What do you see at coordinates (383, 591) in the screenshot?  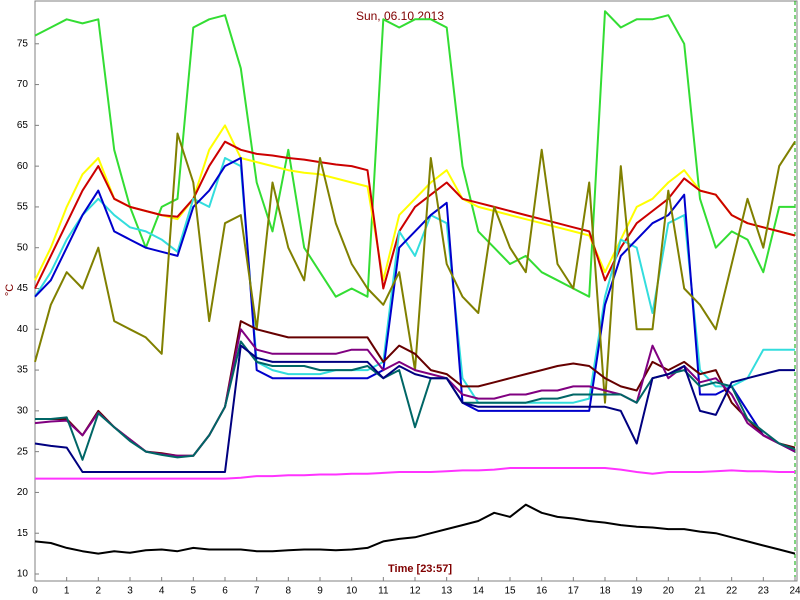 I see `x-tick-label: 11` at bounding box center [383, 591].